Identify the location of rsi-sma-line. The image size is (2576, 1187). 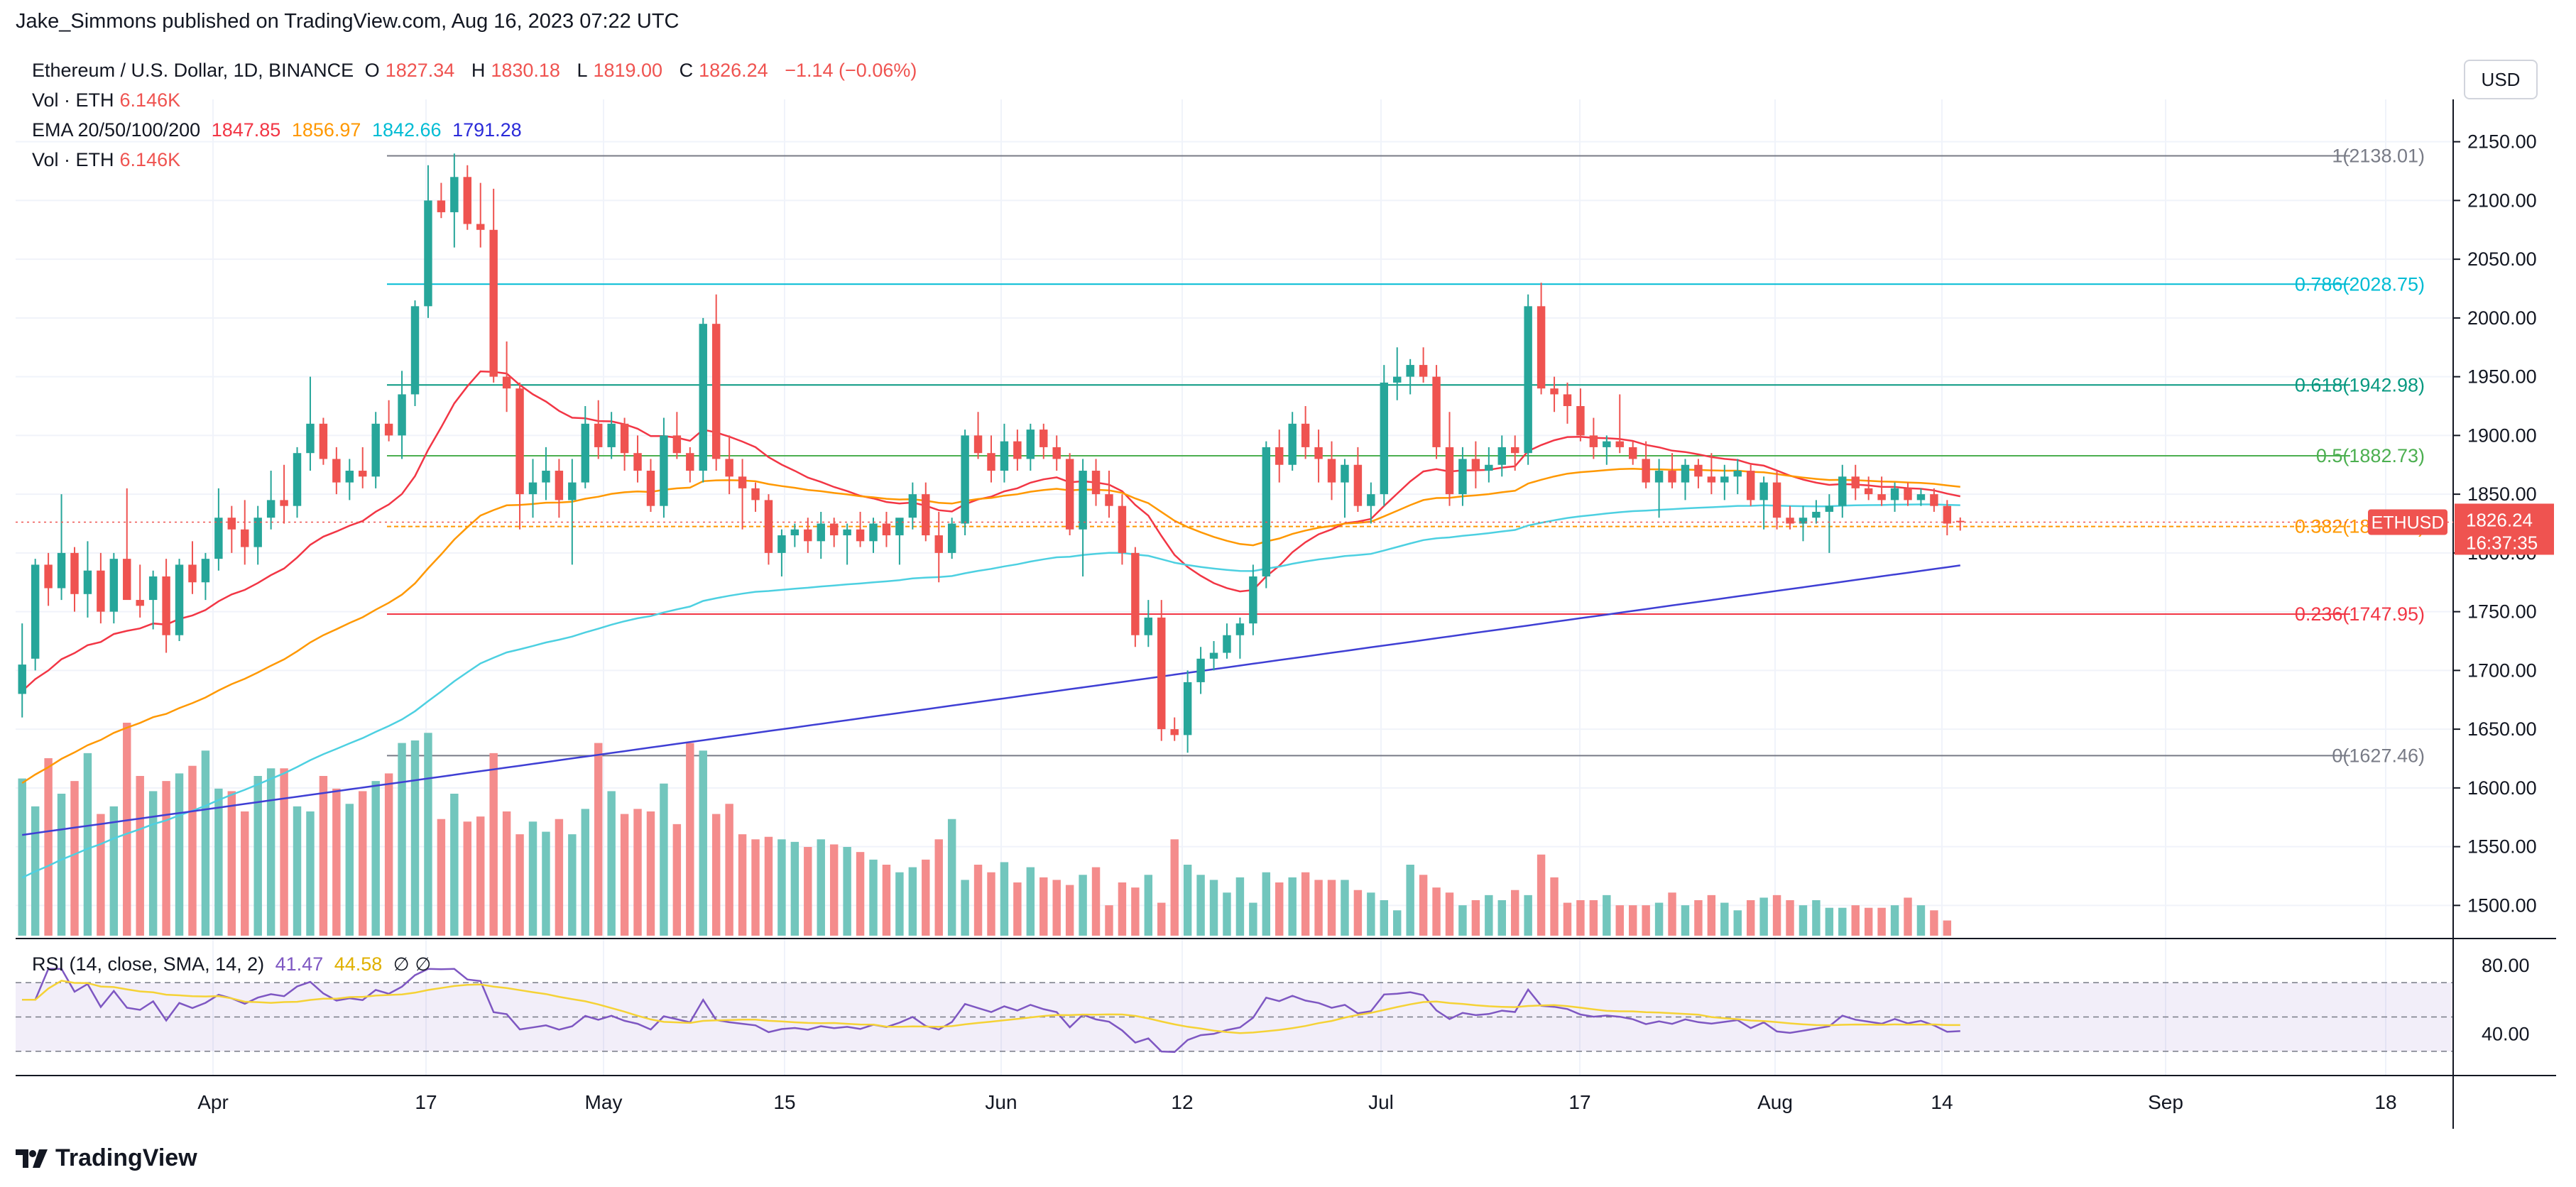
(991, 1007).